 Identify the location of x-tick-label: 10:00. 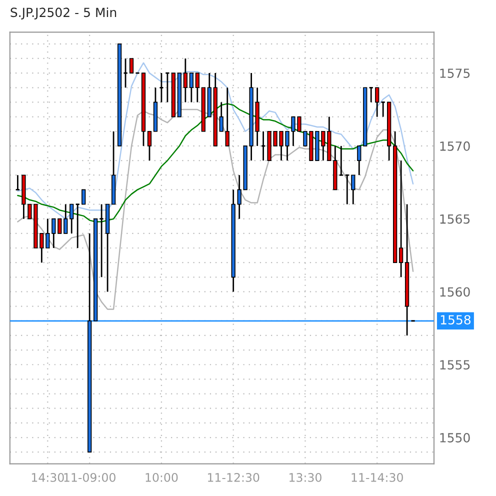
(162, 477).